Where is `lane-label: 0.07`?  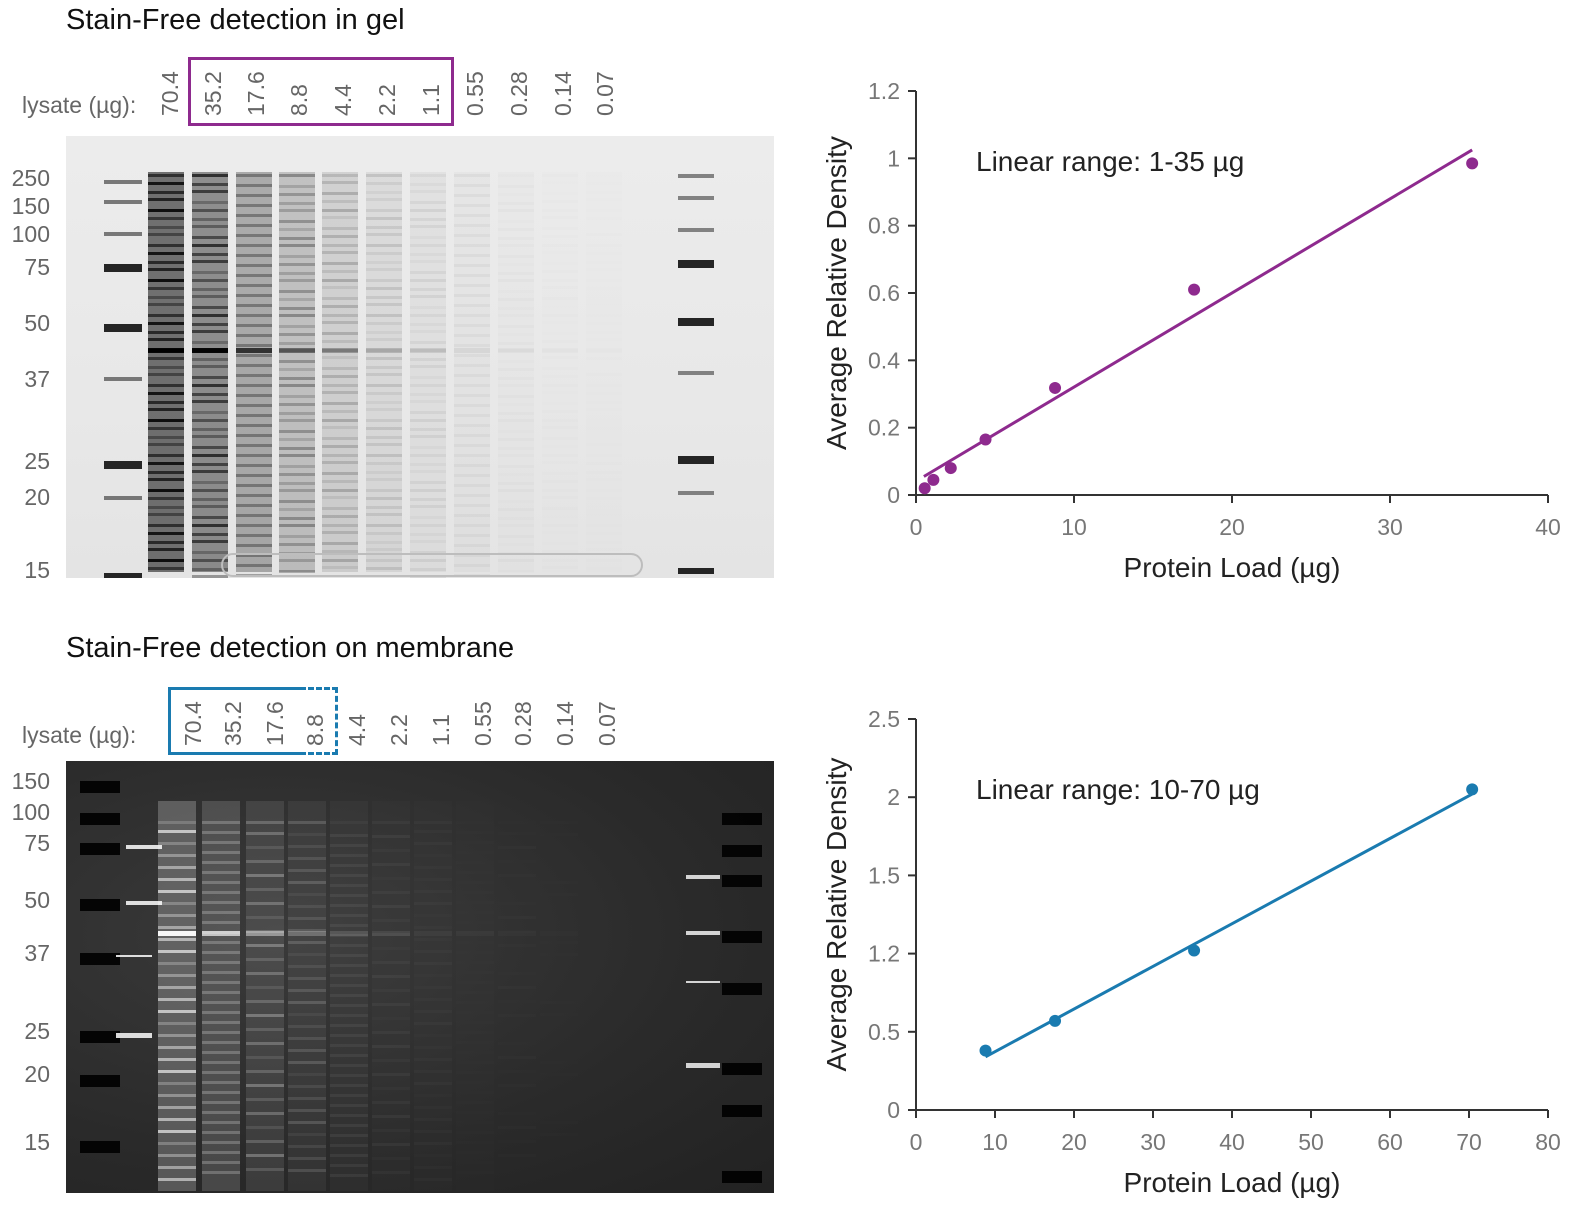
lane-label: 0.07 is located at coordinates (605, 93).